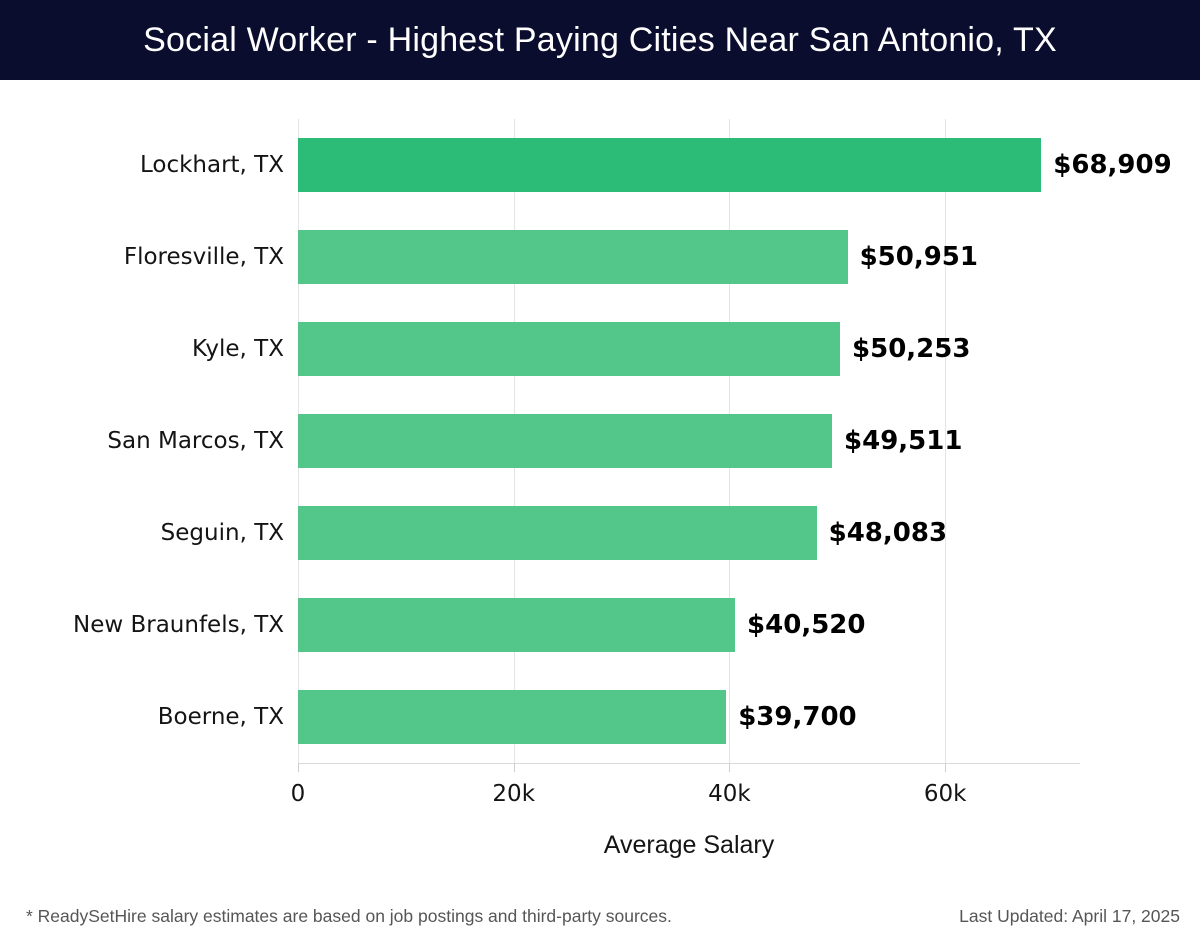  I want to click on bar-track: $50,253, so click(689, 349).